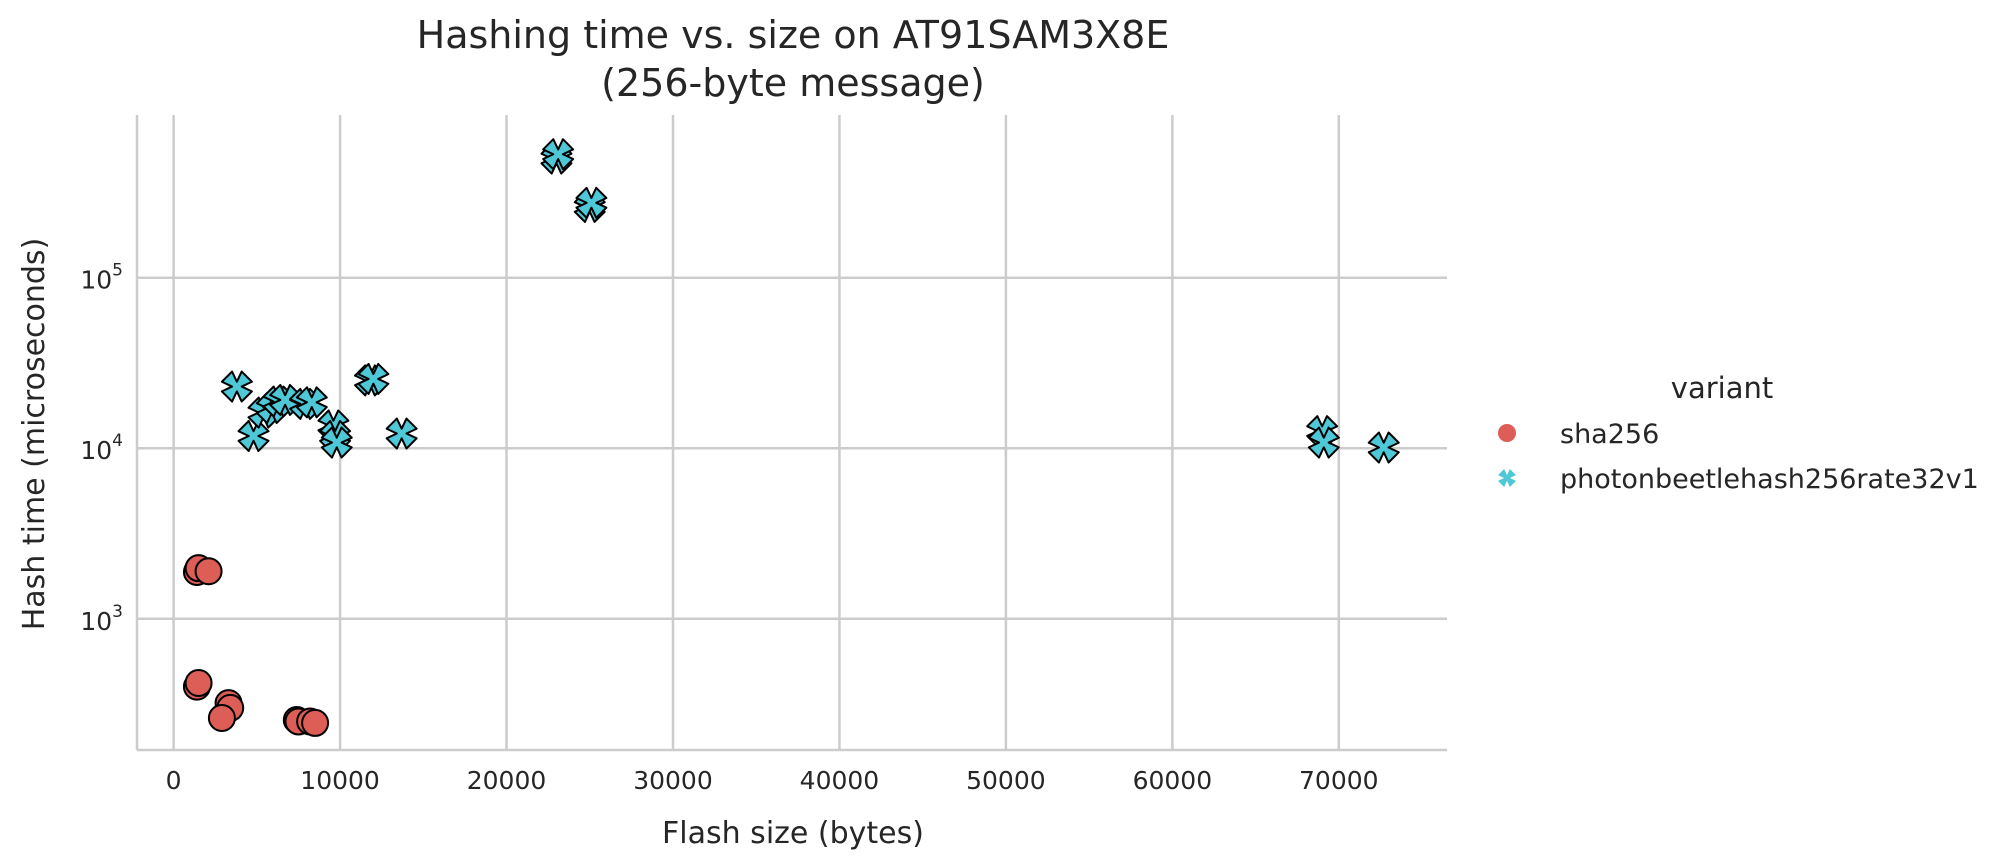  What do you see at coordinates (1769, 479) in the screenshot?
I see `legend-label: photonbeetlehash256rate32v1` at bounding box center [1769, 479].